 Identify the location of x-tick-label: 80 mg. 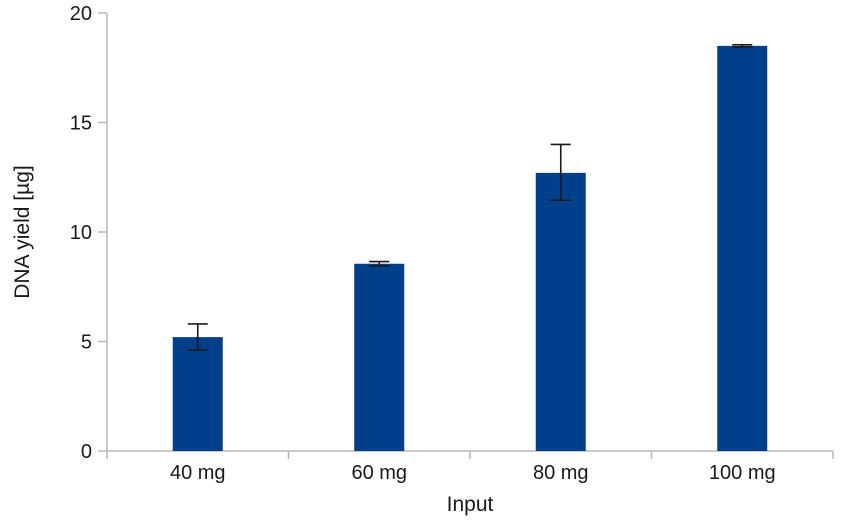
(561, 473).